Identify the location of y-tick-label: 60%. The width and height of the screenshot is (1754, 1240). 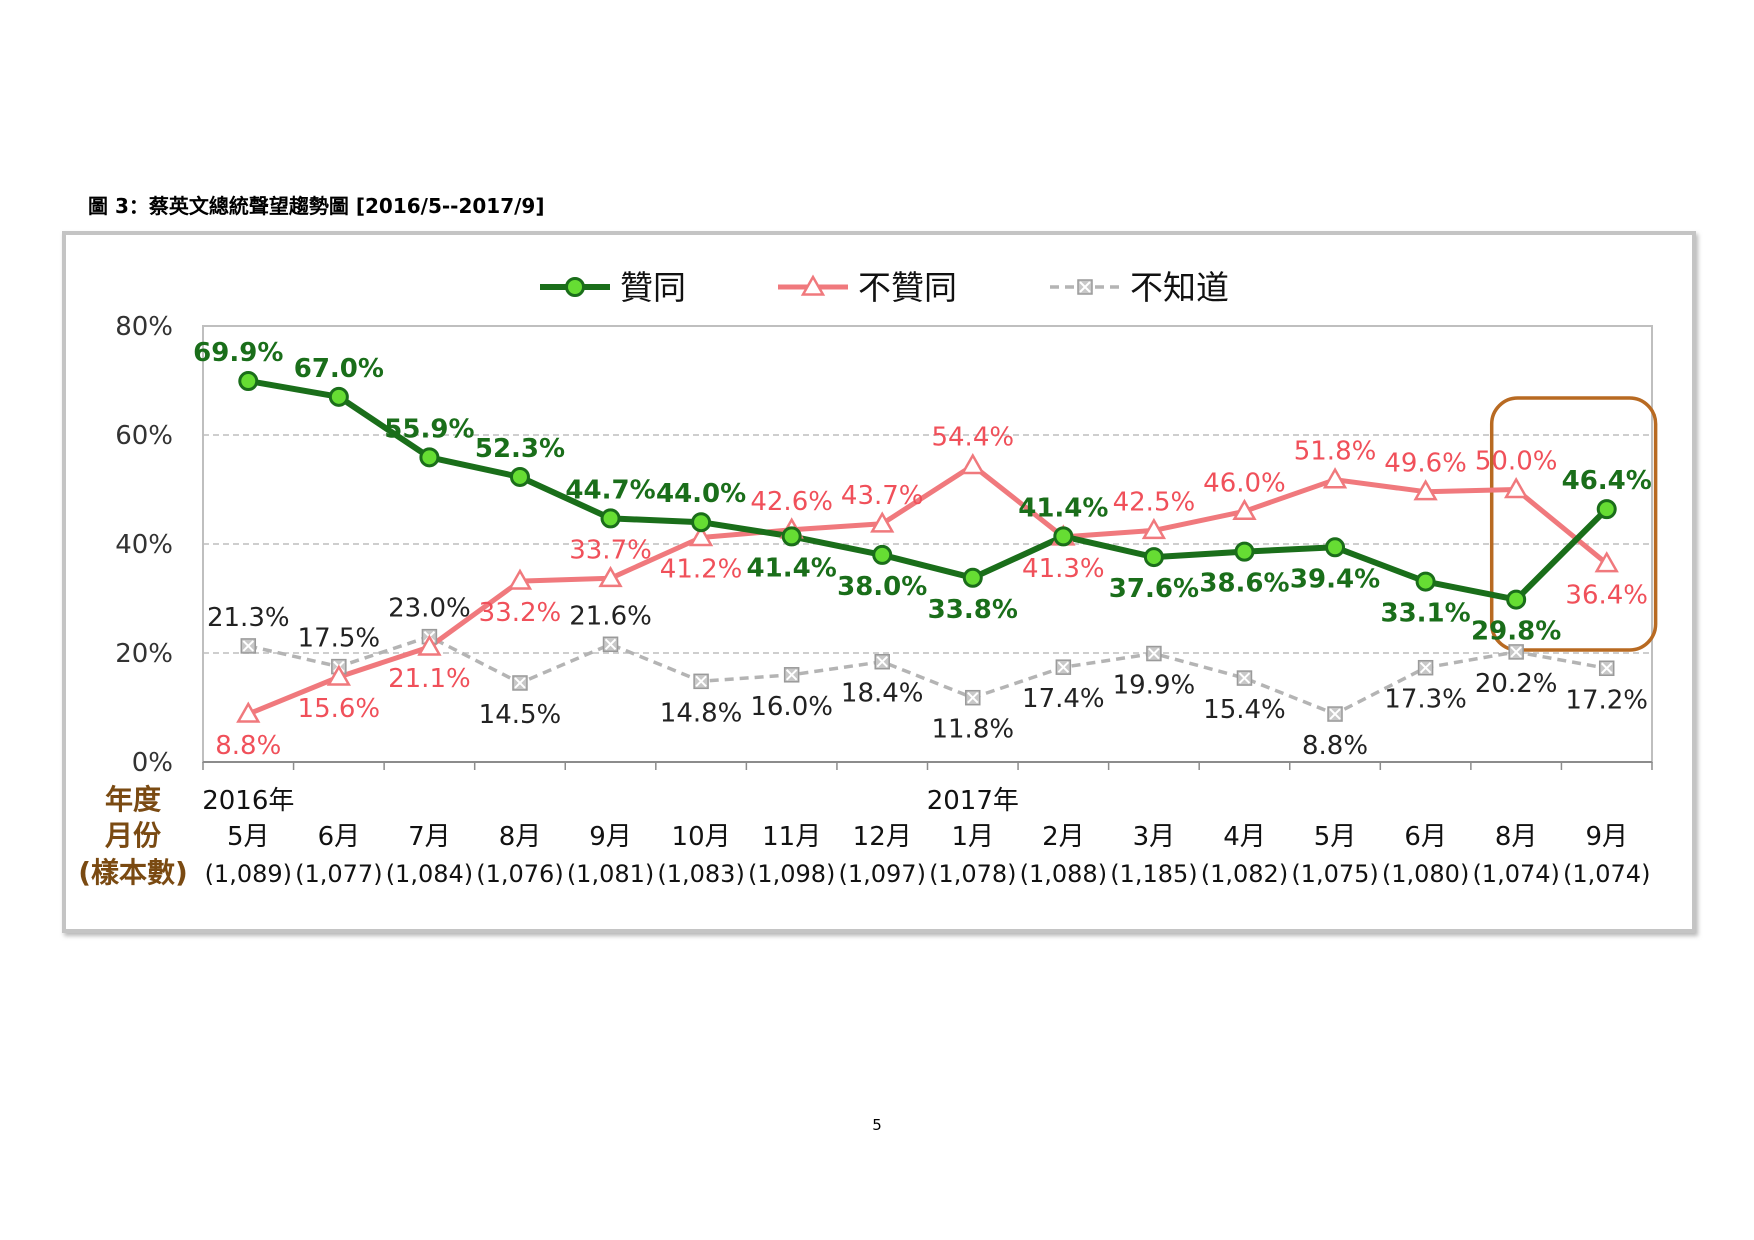
(144, 436).